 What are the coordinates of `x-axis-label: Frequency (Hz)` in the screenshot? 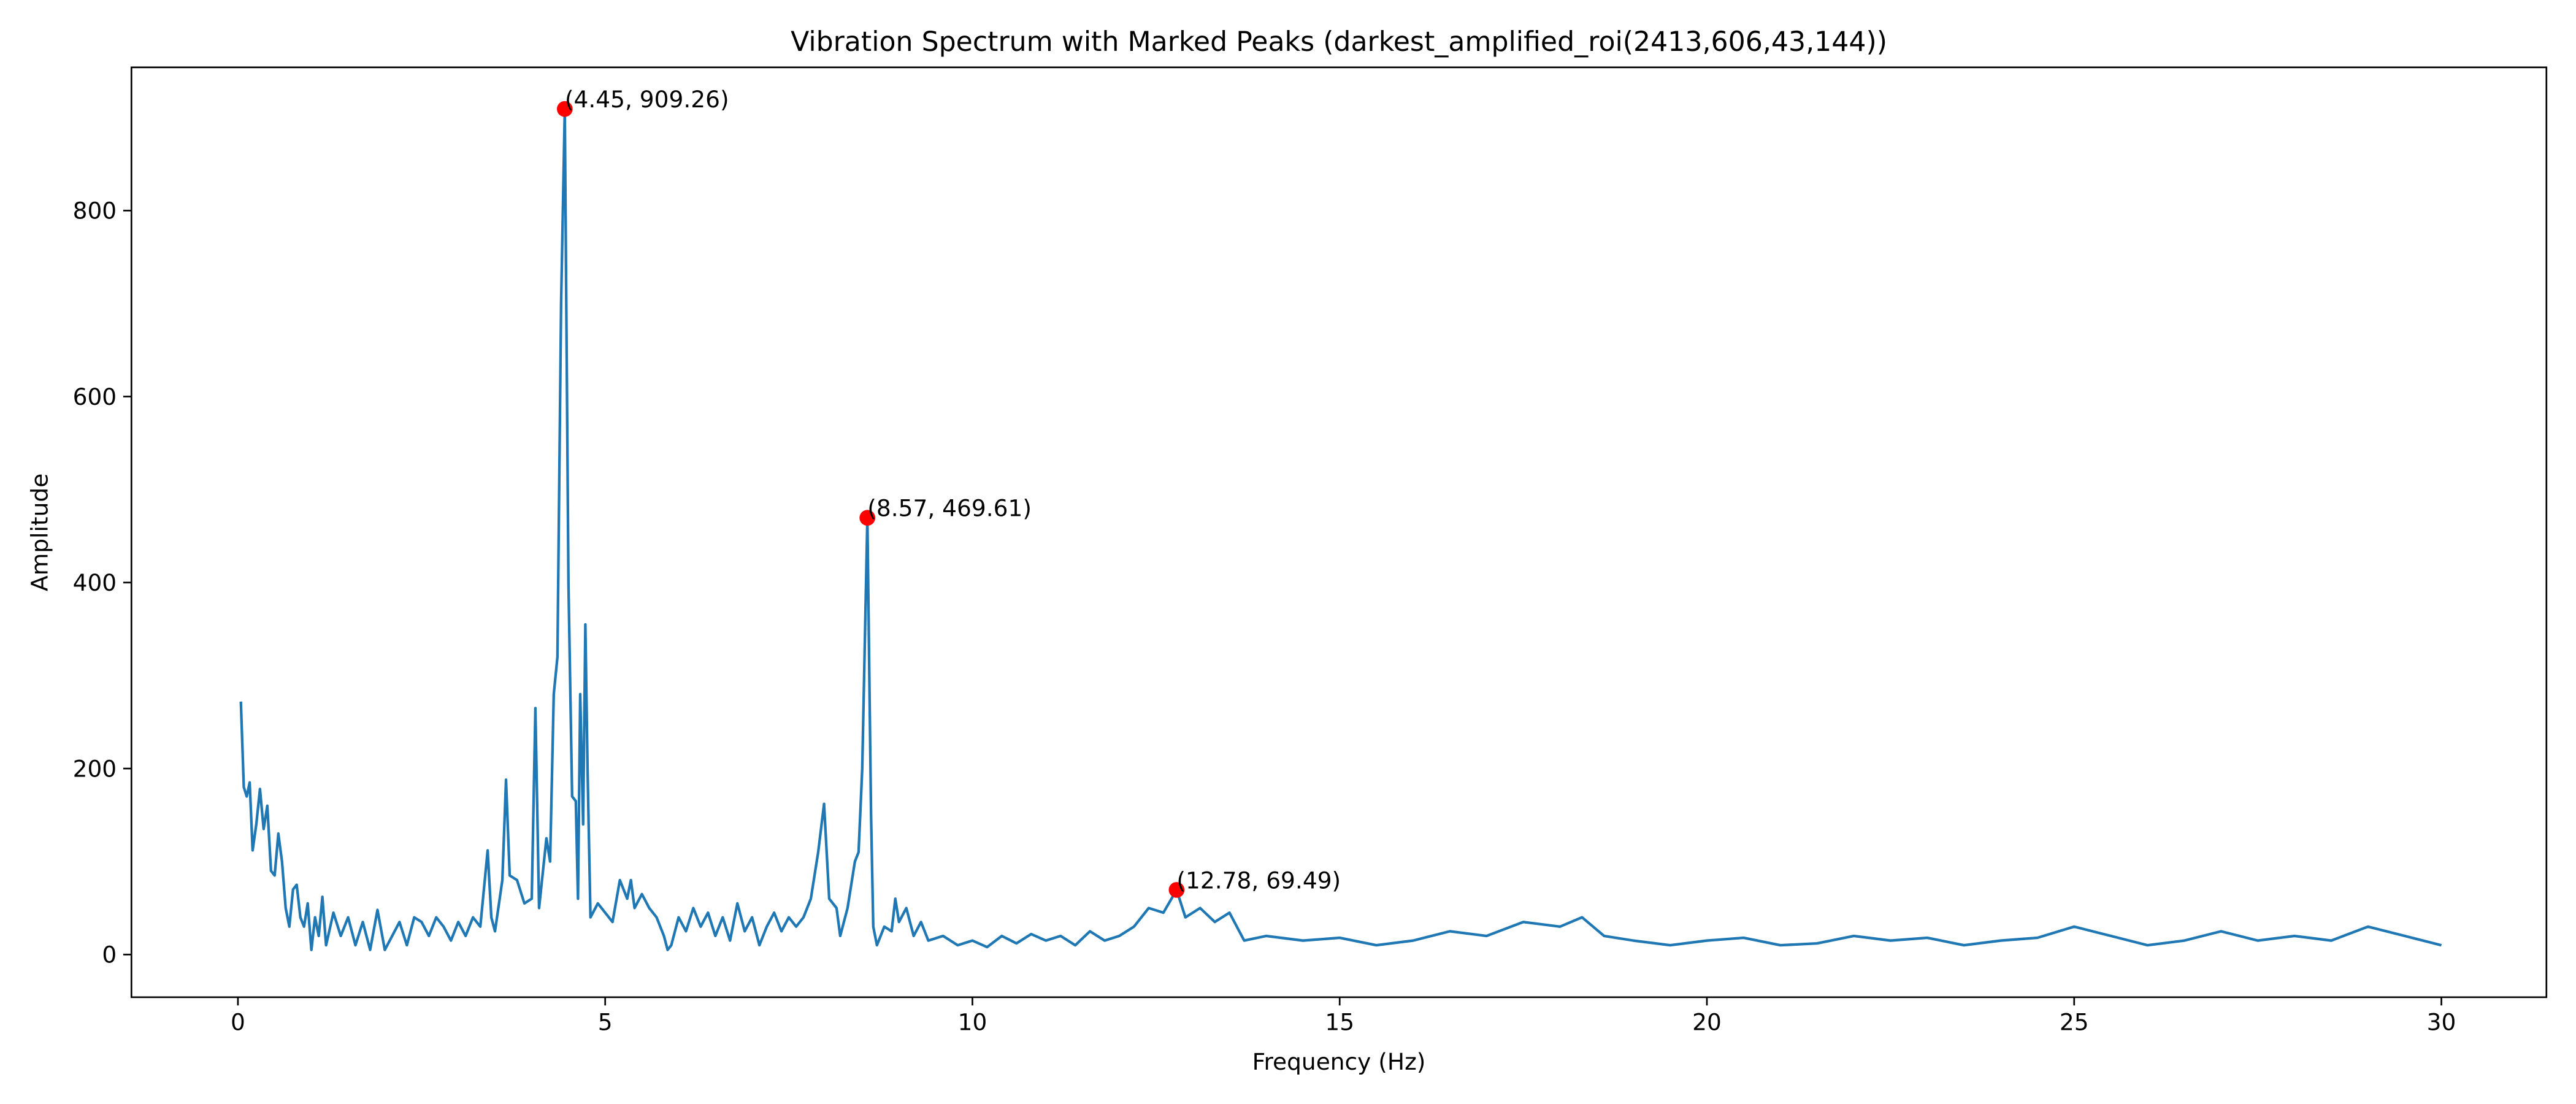 It's located at (1339, 1061).